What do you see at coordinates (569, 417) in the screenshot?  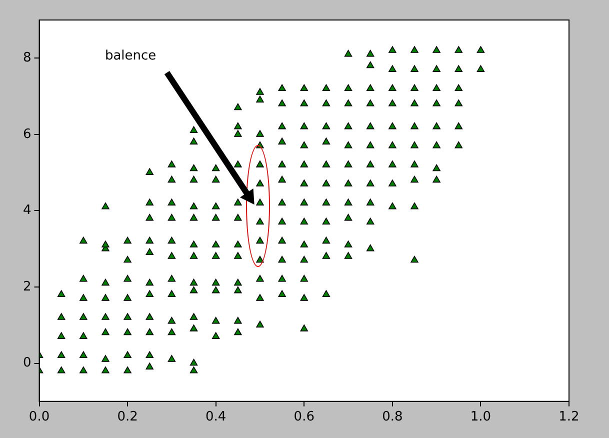 I see `x-tick-label: 1.2` at bounding box center [569, 417].